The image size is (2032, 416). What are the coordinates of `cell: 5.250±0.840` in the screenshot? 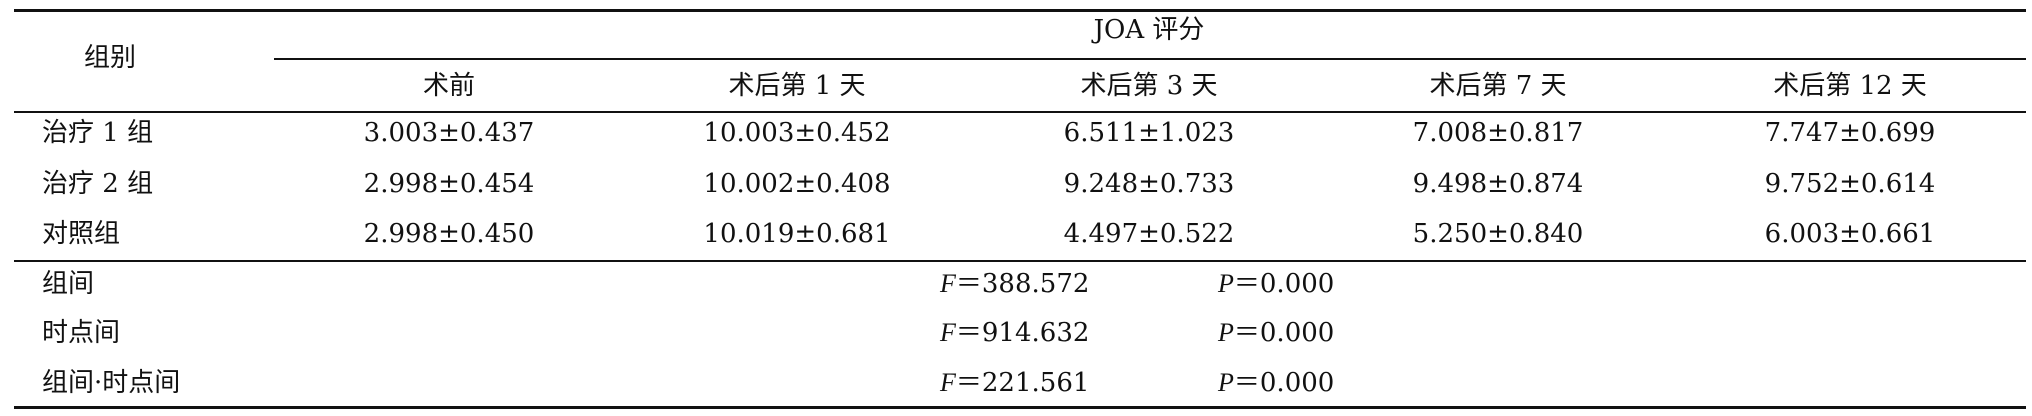 It's located at (1498, 234).